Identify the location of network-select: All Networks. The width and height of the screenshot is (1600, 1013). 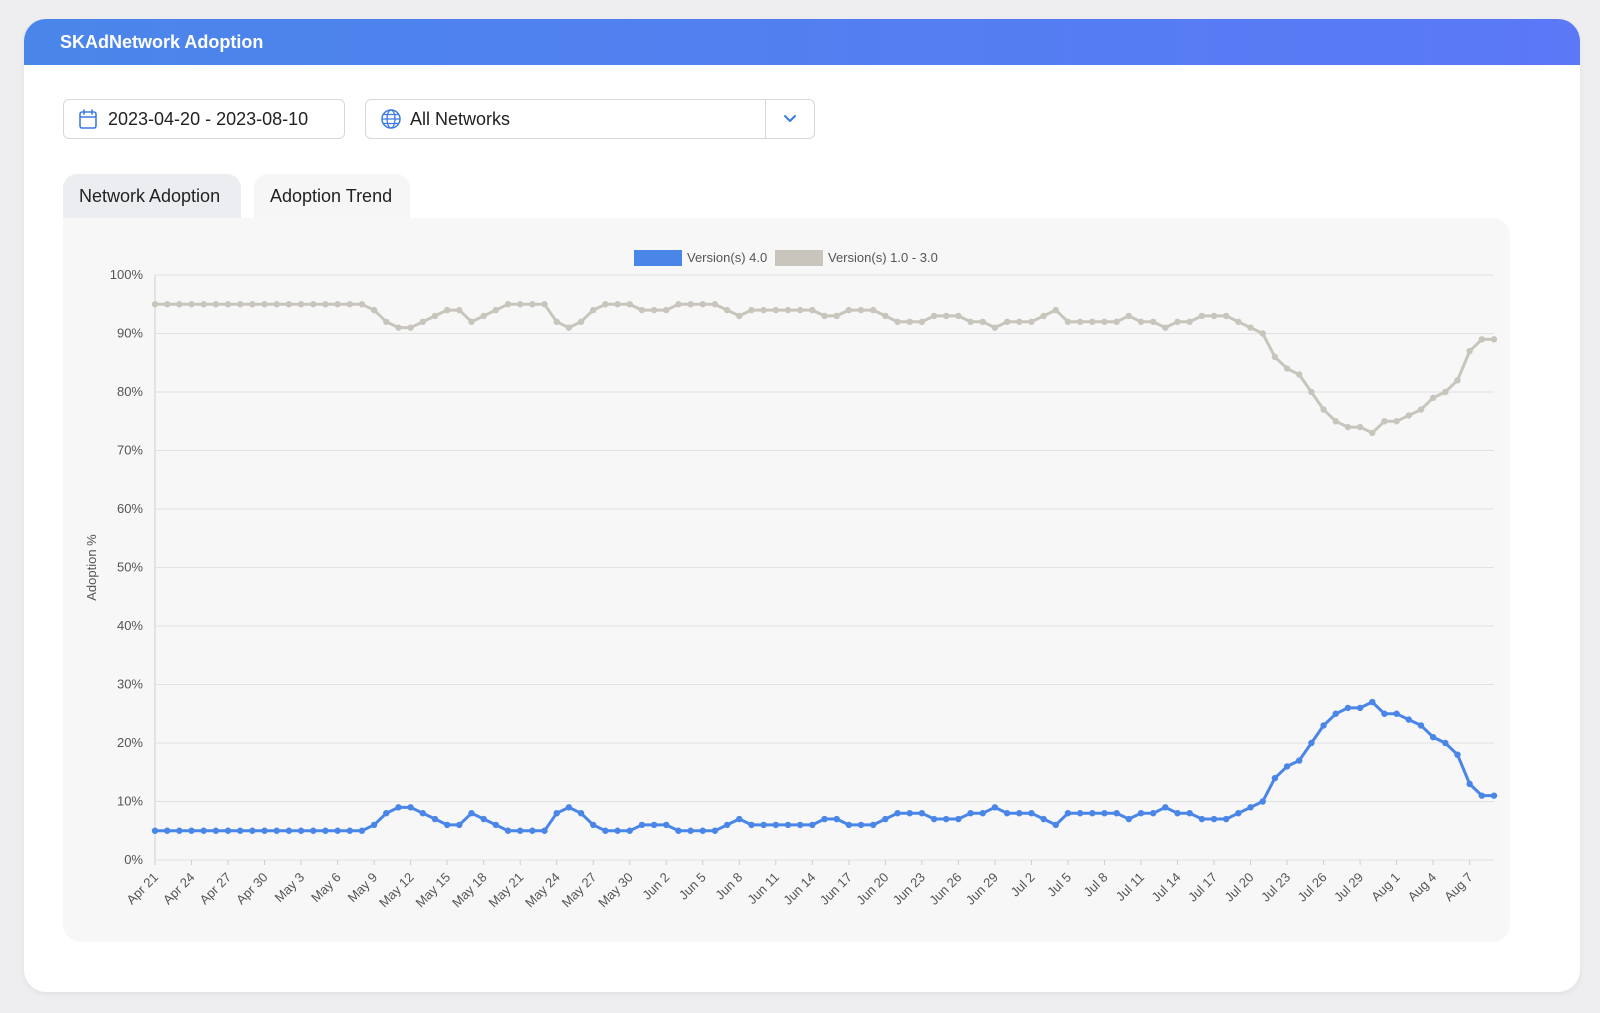
(590, 119).